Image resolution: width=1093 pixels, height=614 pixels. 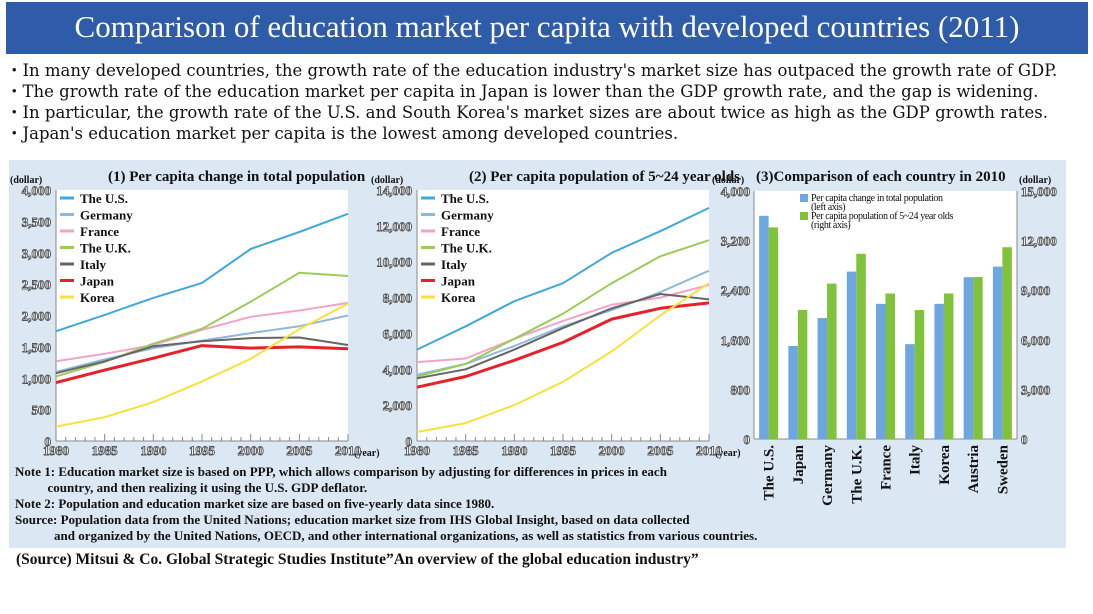 What do you see at coordinates (26, 180) in the screenshot?
I see `y-unit-label-1: (dollar)` at bounding box center [26, 180].